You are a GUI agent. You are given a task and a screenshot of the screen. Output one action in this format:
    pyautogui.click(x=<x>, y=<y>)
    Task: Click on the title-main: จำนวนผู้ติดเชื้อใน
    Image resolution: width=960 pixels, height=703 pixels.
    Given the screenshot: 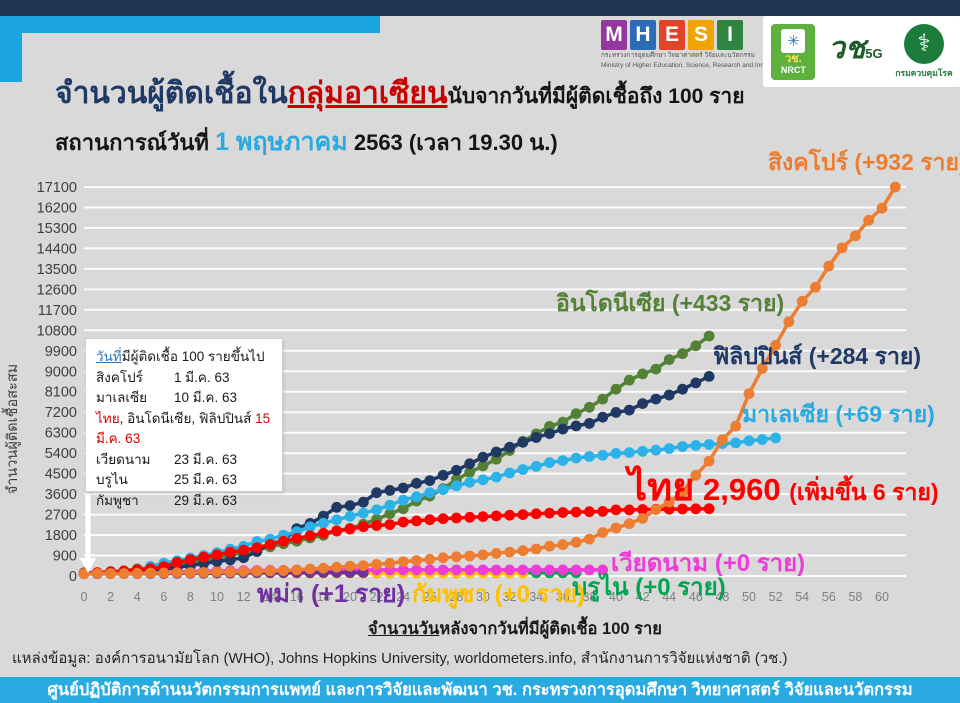 What is the action you would take?
    pyautogui.click(x=171, y=93)
    